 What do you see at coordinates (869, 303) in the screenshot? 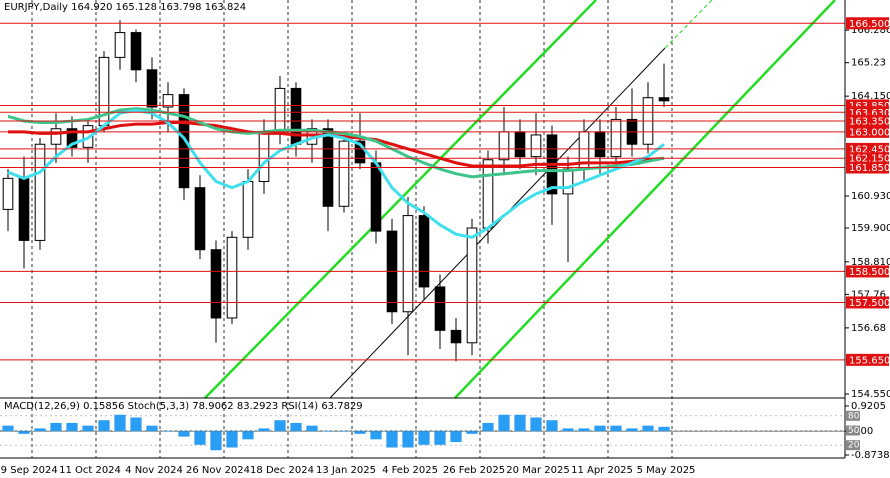
I see `level-label: 157.500` at bounding box center [869, 303].